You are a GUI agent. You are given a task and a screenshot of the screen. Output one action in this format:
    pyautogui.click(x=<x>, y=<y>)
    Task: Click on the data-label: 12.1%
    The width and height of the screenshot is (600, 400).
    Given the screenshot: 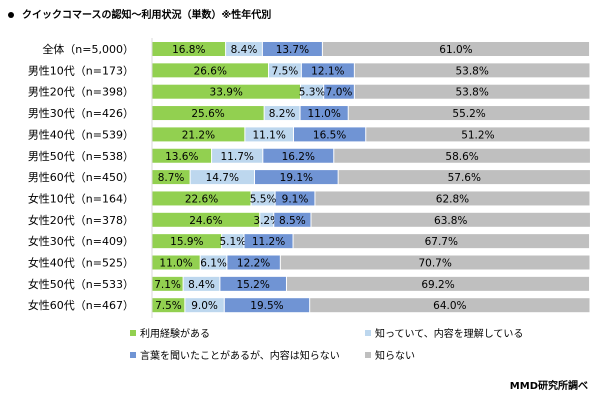 What is the action you would take?
    pyautogui.click(x=327, y=71)
    